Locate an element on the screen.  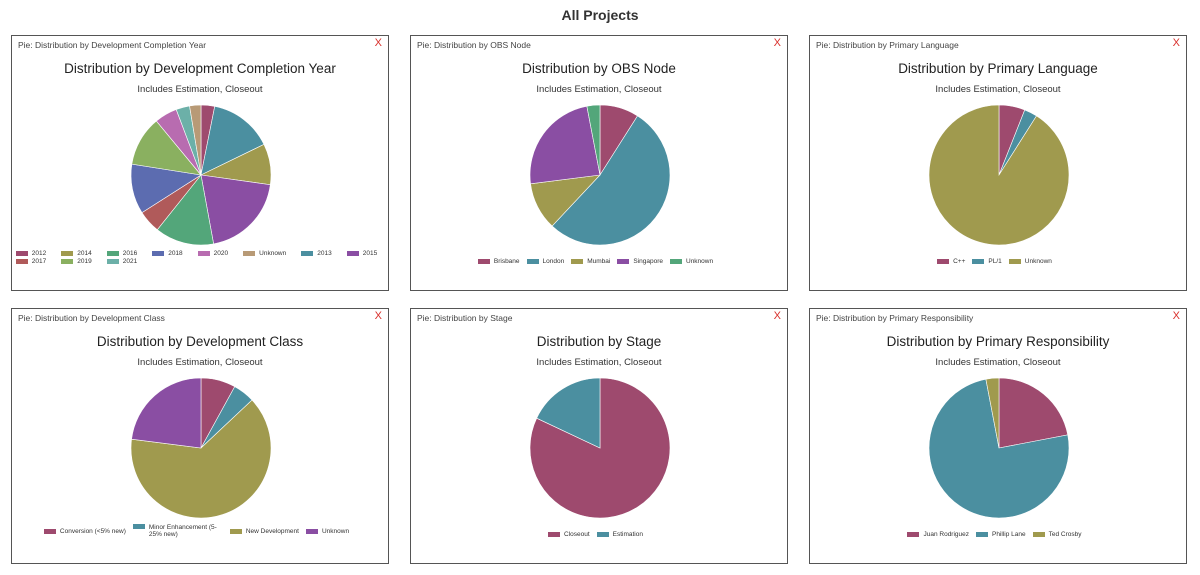
legend-label: 2019 is located at coordinates (84, 261).